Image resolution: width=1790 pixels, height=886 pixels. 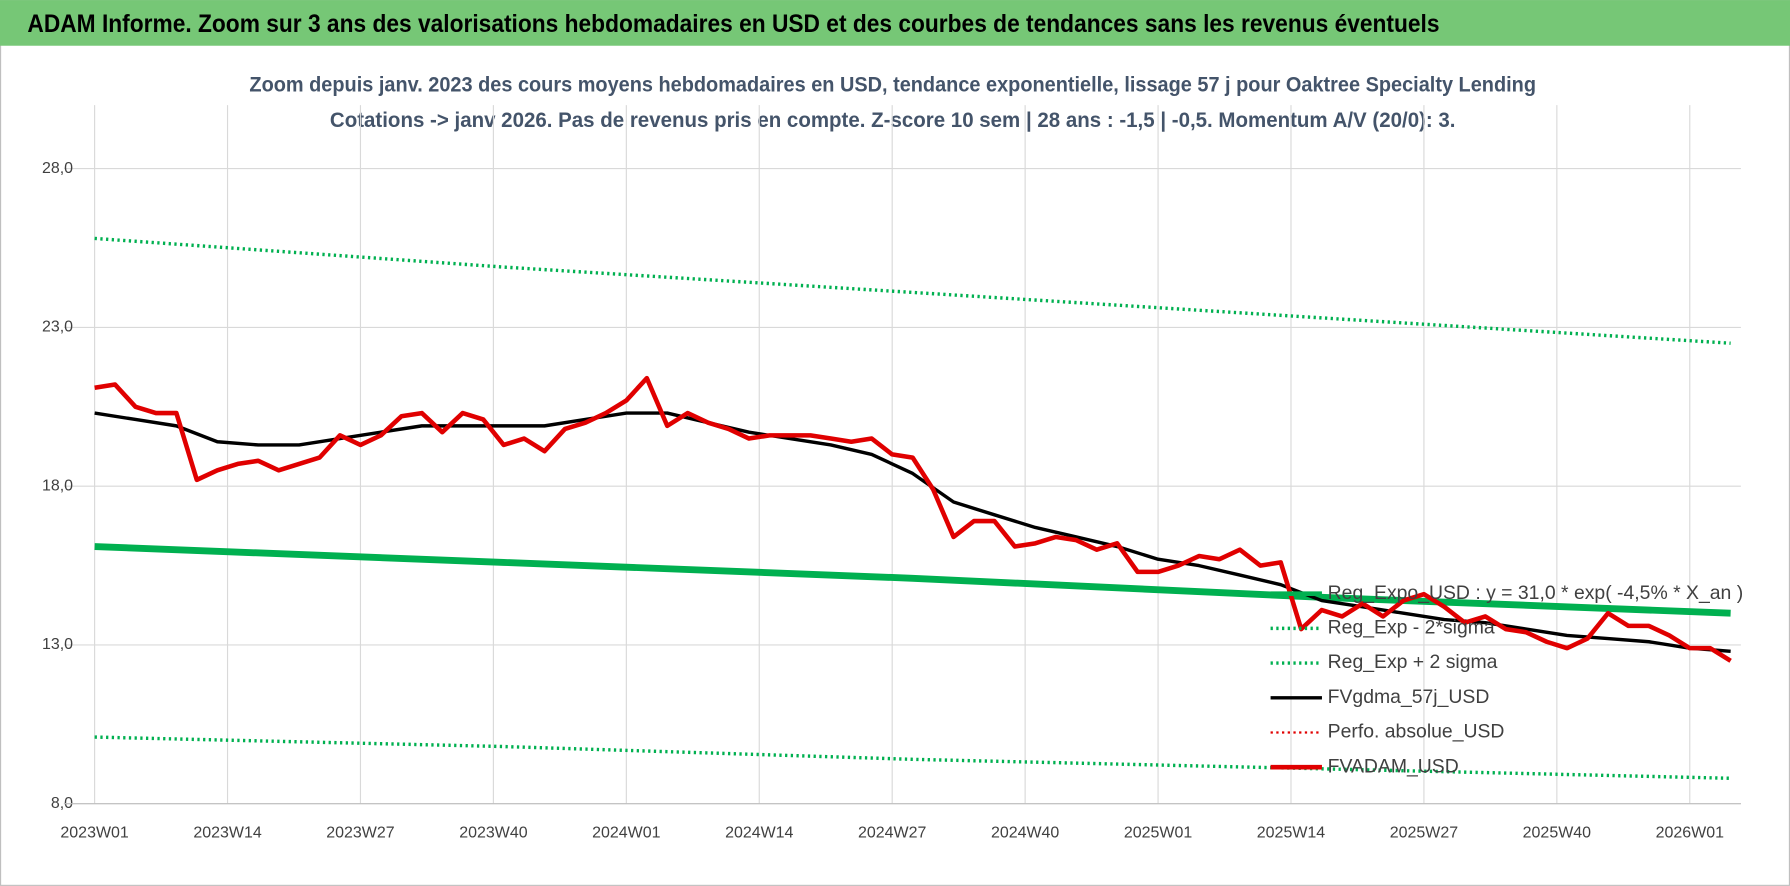 I want to click on x-tick-label: 2025W01, so click(x=1158, y=833).